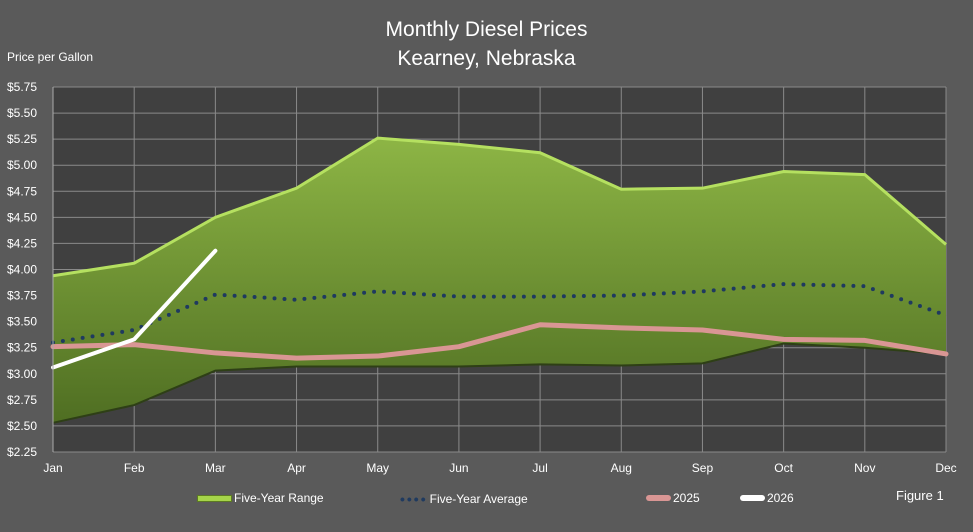 This screenshot has height=532, width=973. What do you see at coordinates (780, 498) in the screenshot?
I see `legend-label: 2026` at bounding box center [780, 498].